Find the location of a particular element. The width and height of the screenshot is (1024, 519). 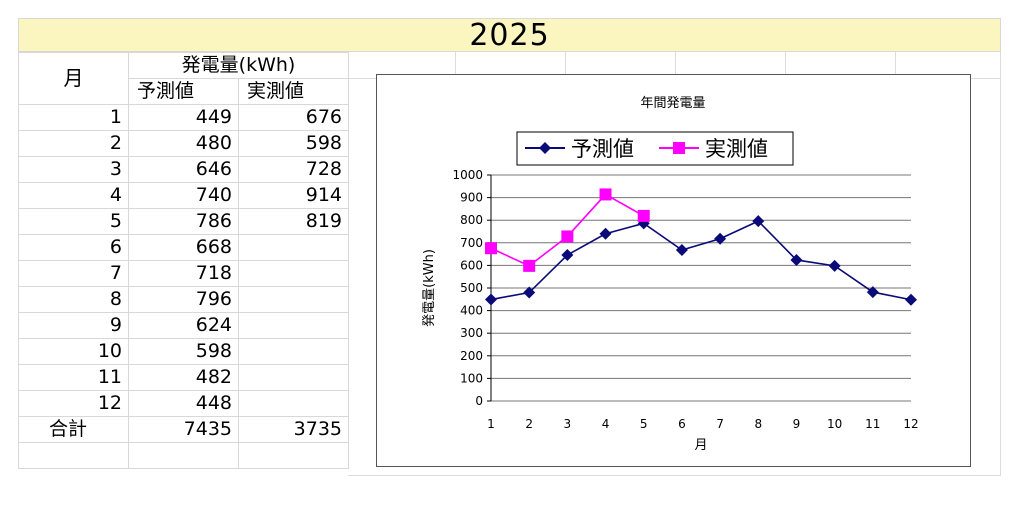

month-cell: 6 is located at coordinates (73, 247).